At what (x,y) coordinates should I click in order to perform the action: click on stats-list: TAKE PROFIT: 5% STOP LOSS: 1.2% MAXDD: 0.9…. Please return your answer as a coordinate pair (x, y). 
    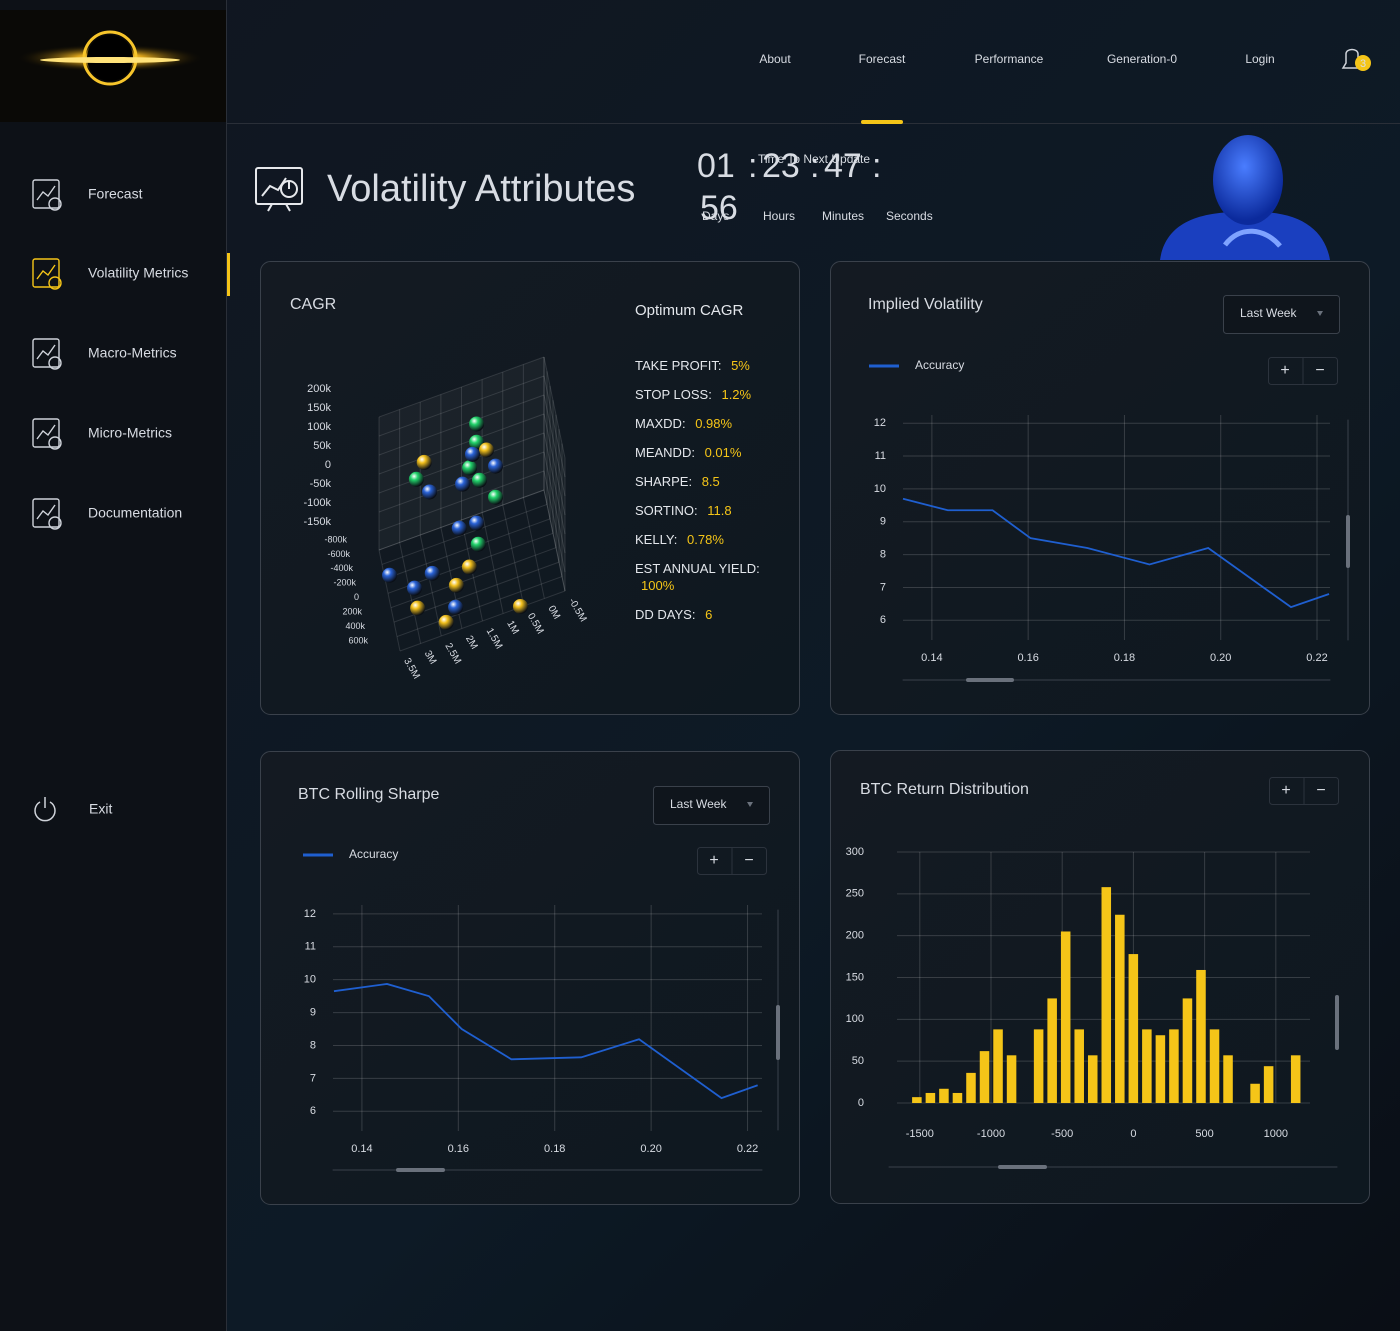
    Looking at the image, I should click on (705, 496).